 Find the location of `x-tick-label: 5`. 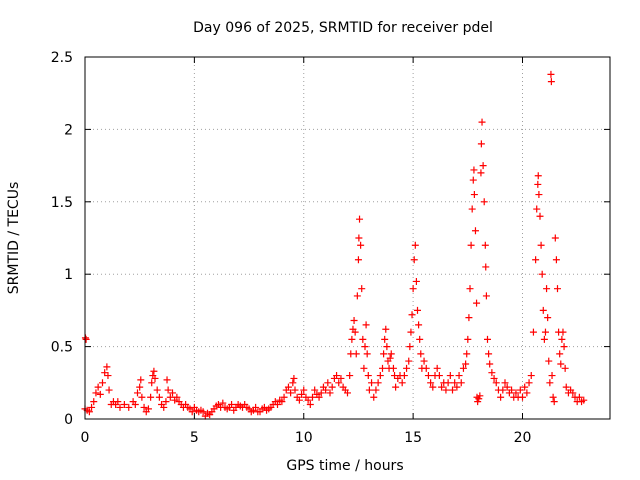

x-tick-label: 5 is located at coordinates (194, 438).